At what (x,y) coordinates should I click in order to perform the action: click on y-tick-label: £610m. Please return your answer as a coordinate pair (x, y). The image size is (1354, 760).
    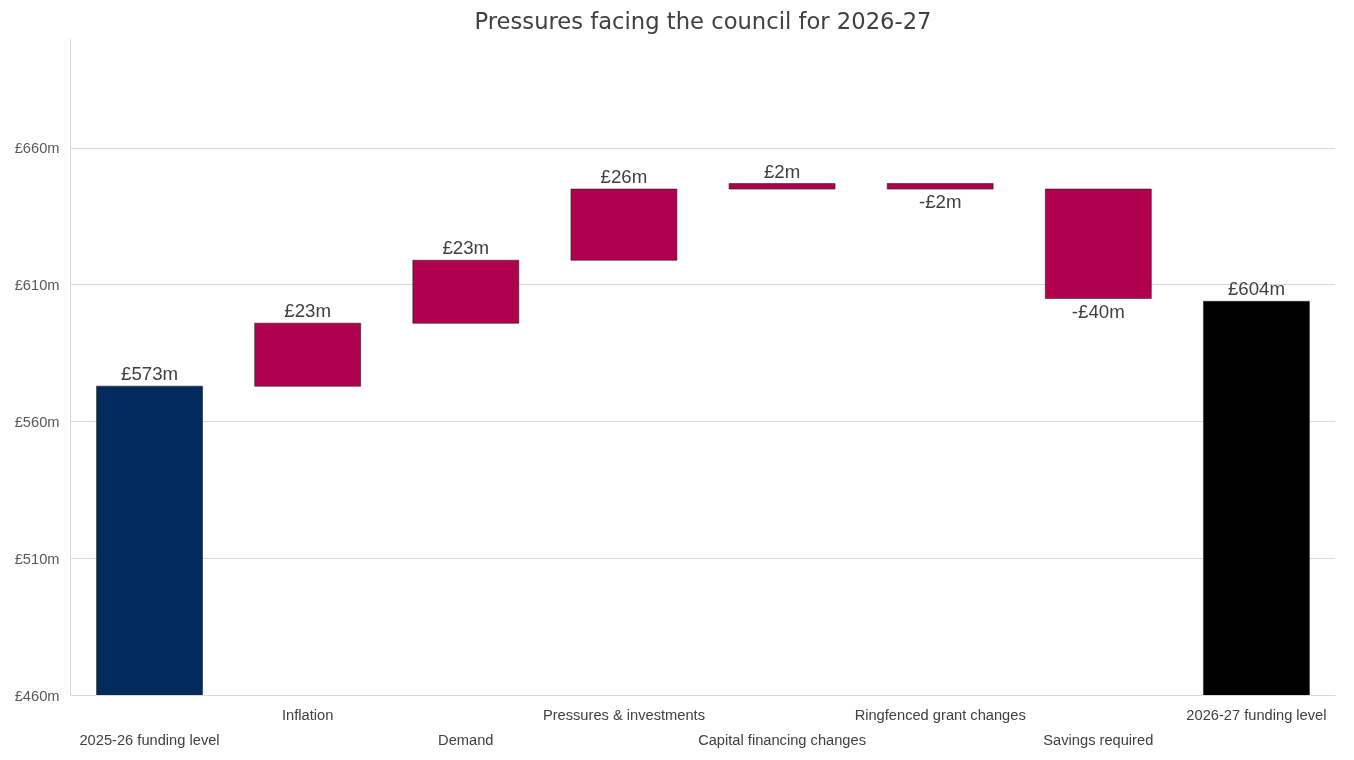
    Looking at the image, I should click on (37, 284).